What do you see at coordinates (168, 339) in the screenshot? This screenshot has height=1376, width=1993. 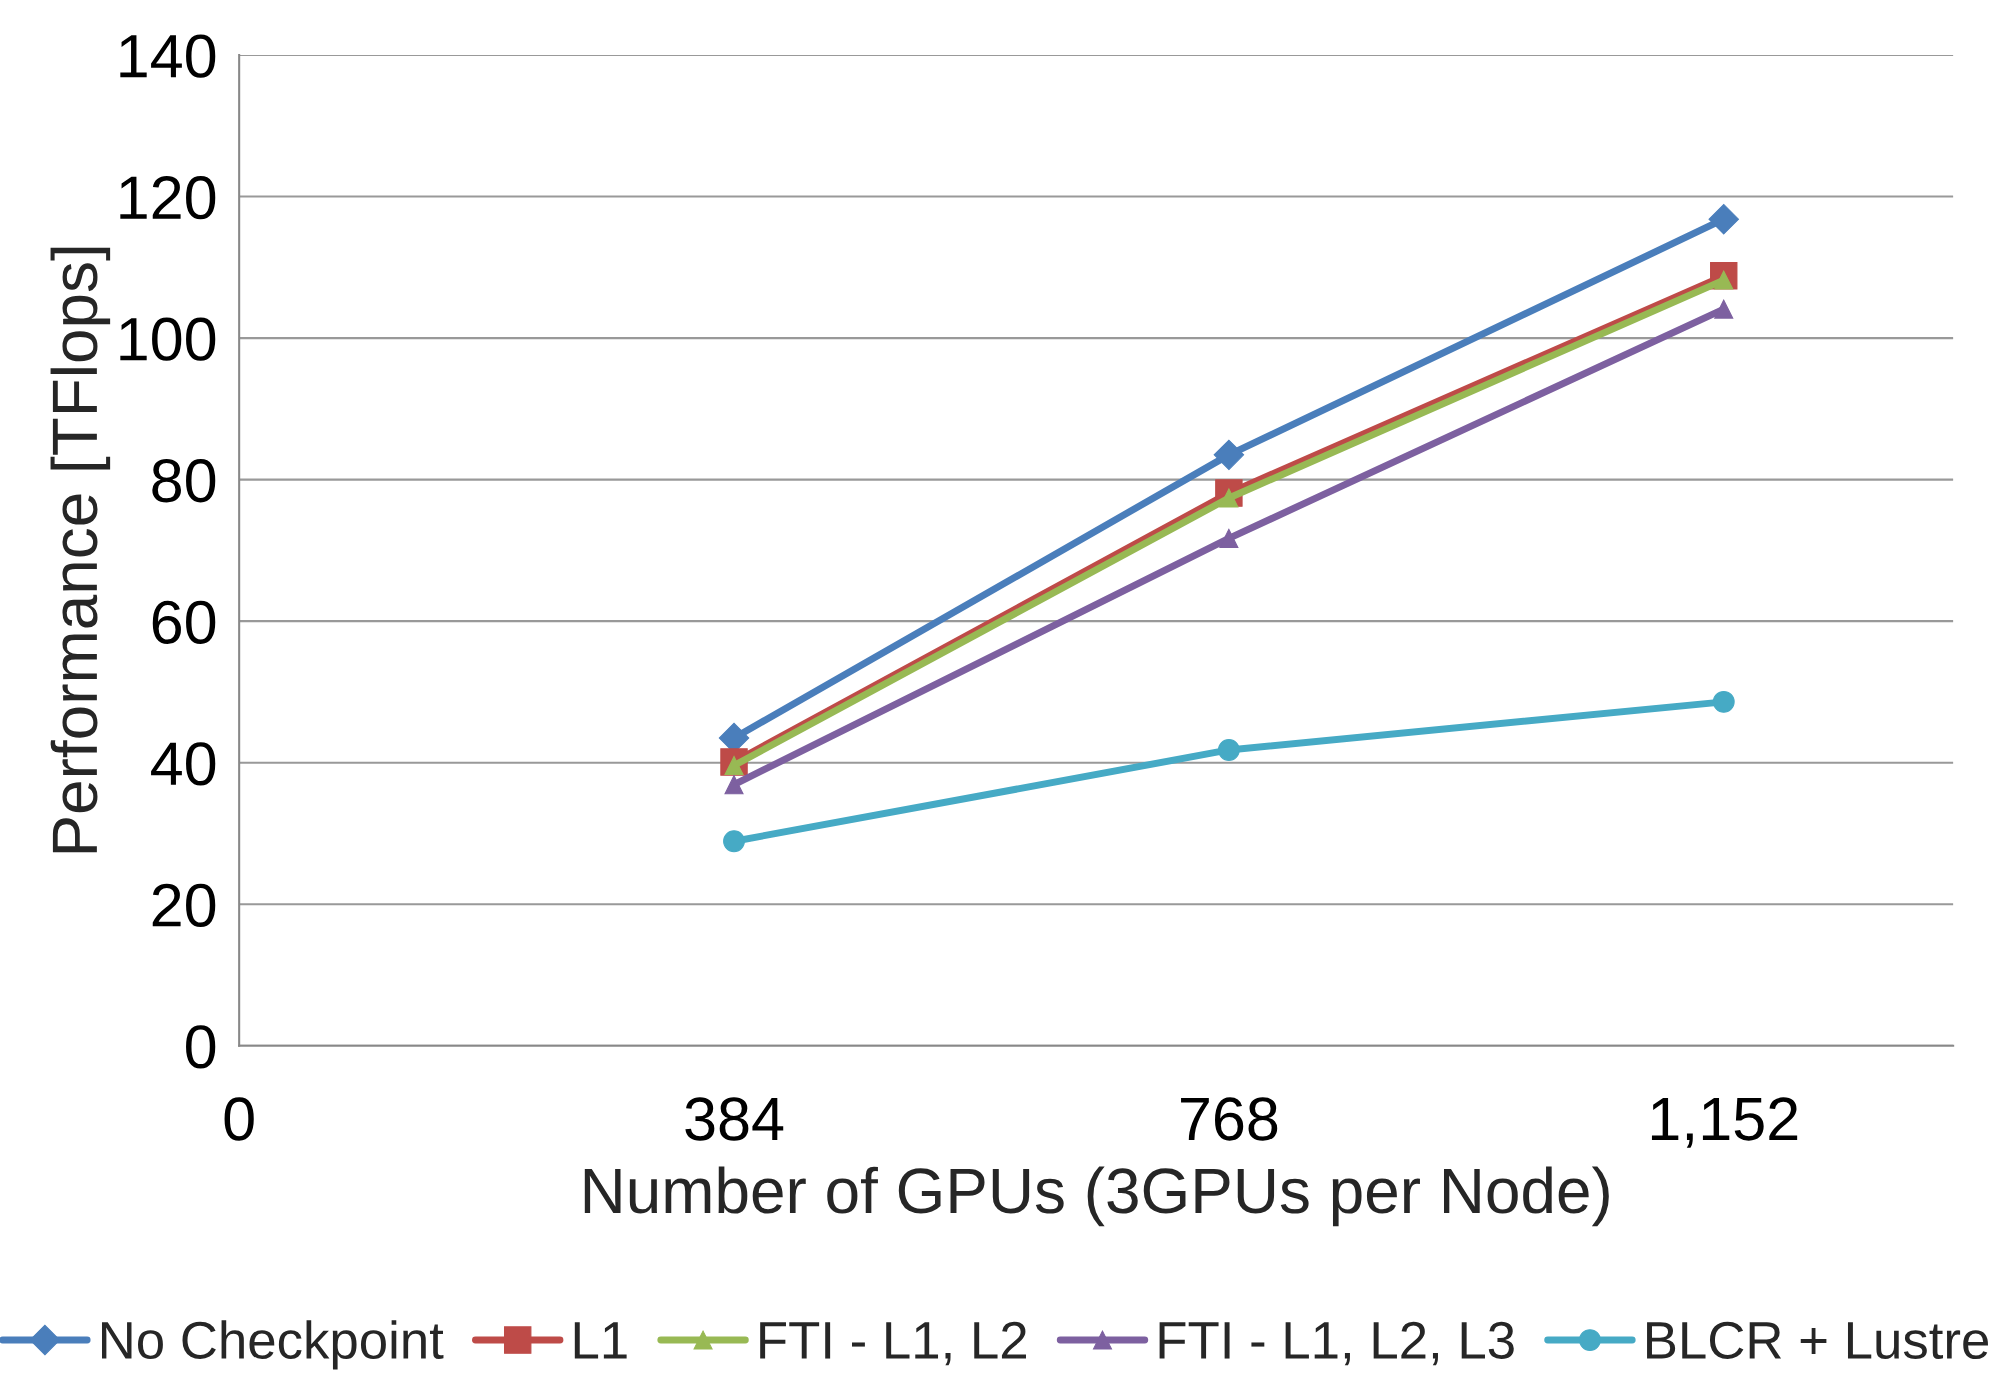 I see `y-tick-label: 100` at bounding box center [168, 339].